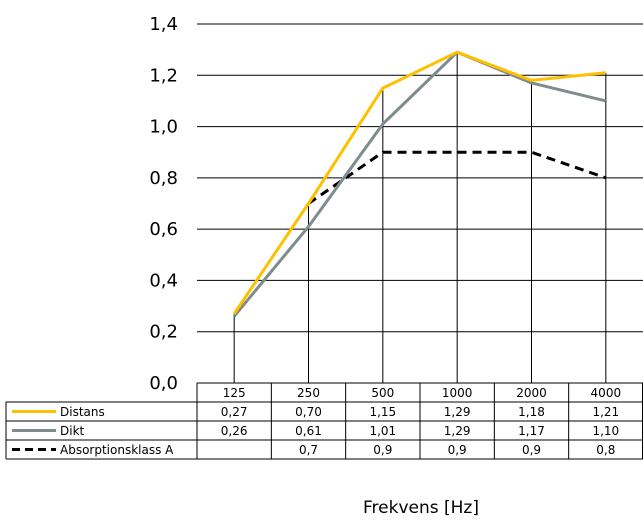 This screenshot has width=643, height=521. What do you see at coordinates (163, 229) in the screenshot?
I see `y-tick-label: 0,6` at bounding box center [163, 229].